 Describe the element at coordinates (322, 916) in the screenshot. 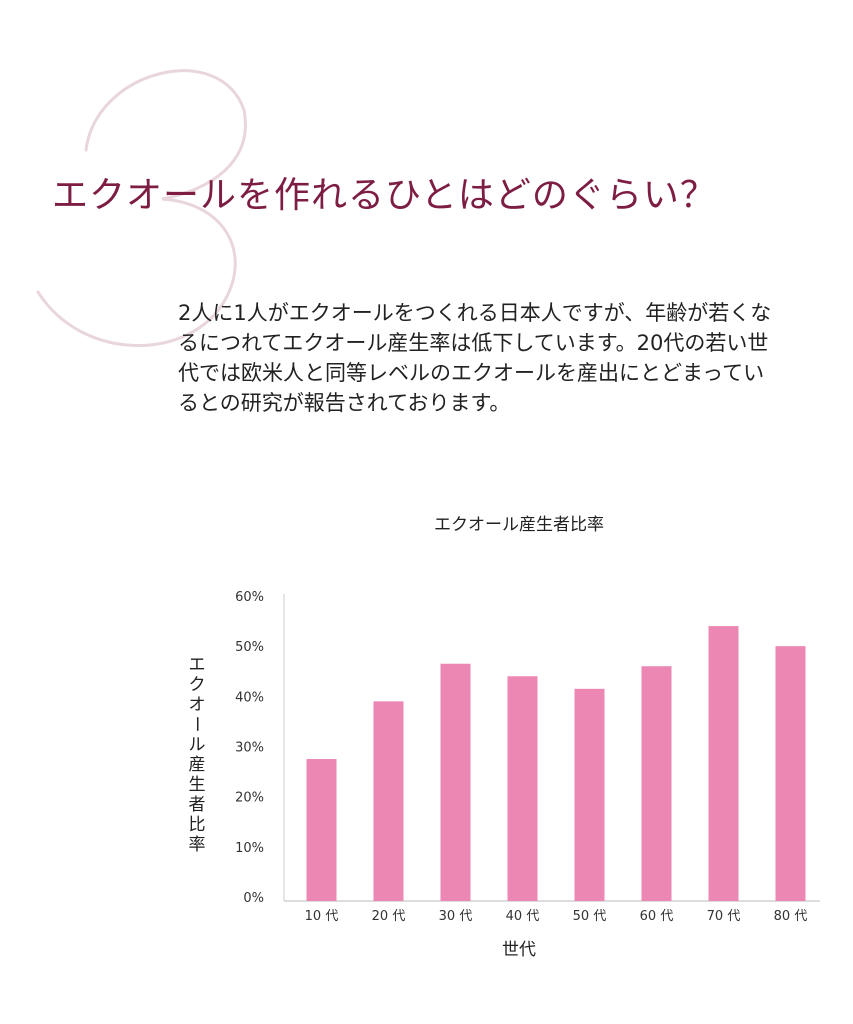

I see `x-tick-label: 10 代` at that location.